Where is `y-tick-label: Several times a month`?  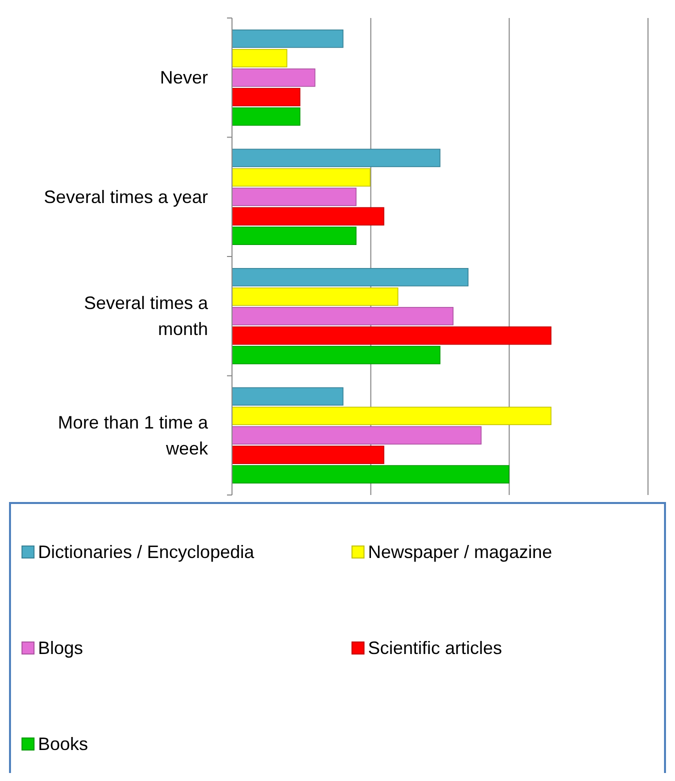 y-tick-label: Several times a month is located at coordinates (146, 316).